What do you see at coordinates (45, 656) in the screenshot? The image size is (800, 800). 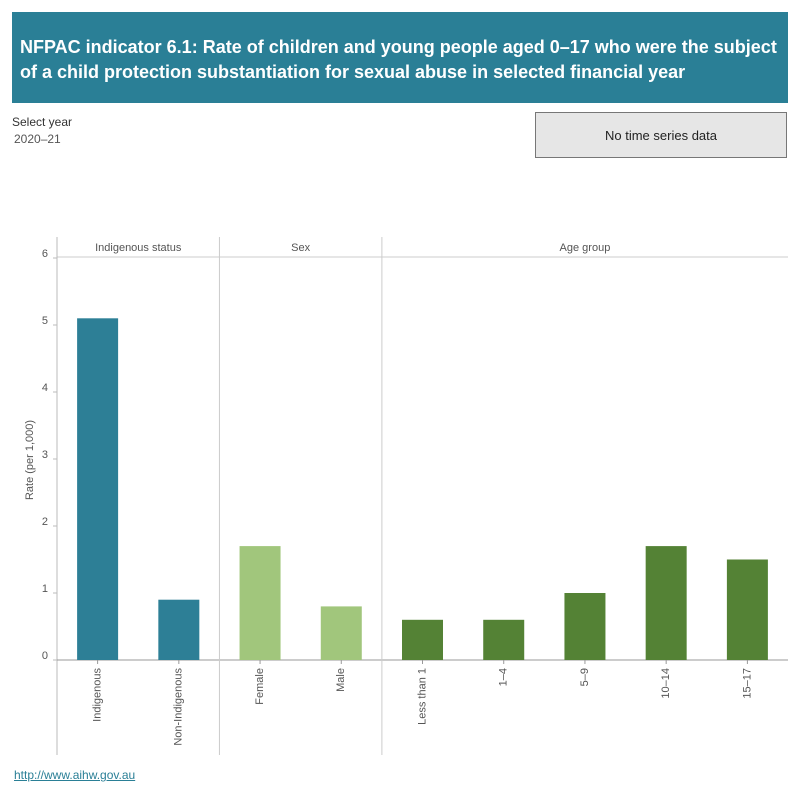 I see `y-tick-label: 0` at bounding box center [45, 656].